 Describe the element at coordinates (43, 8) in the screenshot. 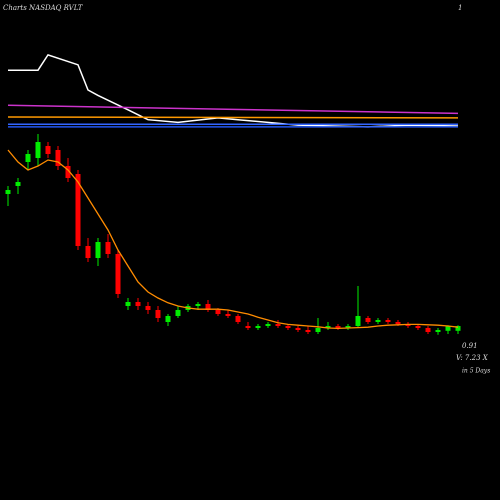

I see `chart-title: Charts NASDAQ RVLT` at that location.